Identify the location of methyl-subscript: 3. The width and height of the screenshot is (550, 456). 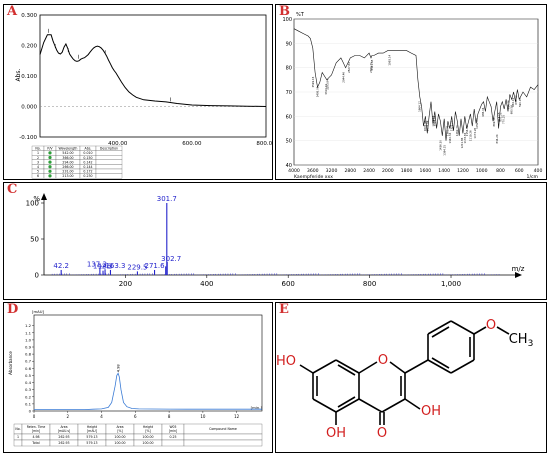
(531, 344).